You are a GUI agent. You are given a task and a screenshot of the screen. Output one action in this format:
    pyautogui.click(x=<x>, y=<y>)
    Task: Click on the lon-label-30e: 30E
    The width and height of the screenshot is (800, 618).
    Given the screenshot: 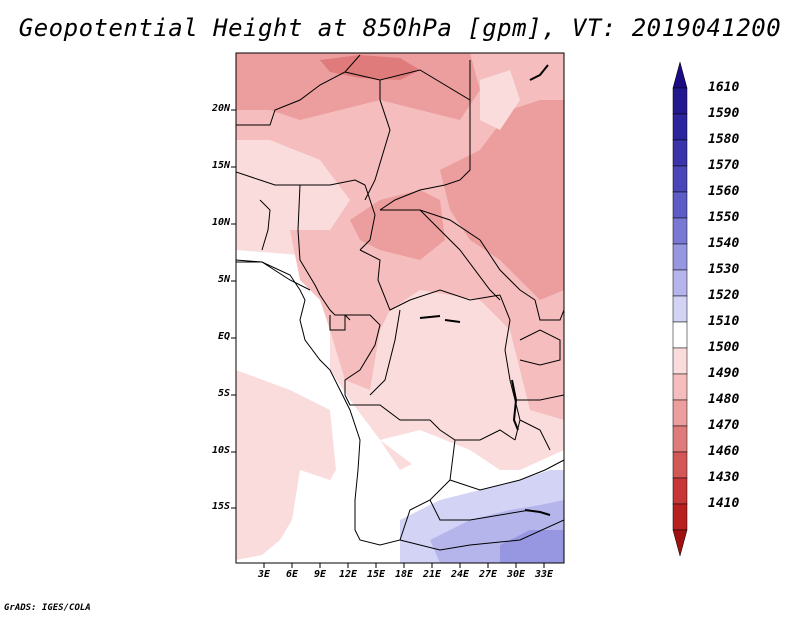 What is the action you would take?
    pyautogui.click(x=516, y=574)
    